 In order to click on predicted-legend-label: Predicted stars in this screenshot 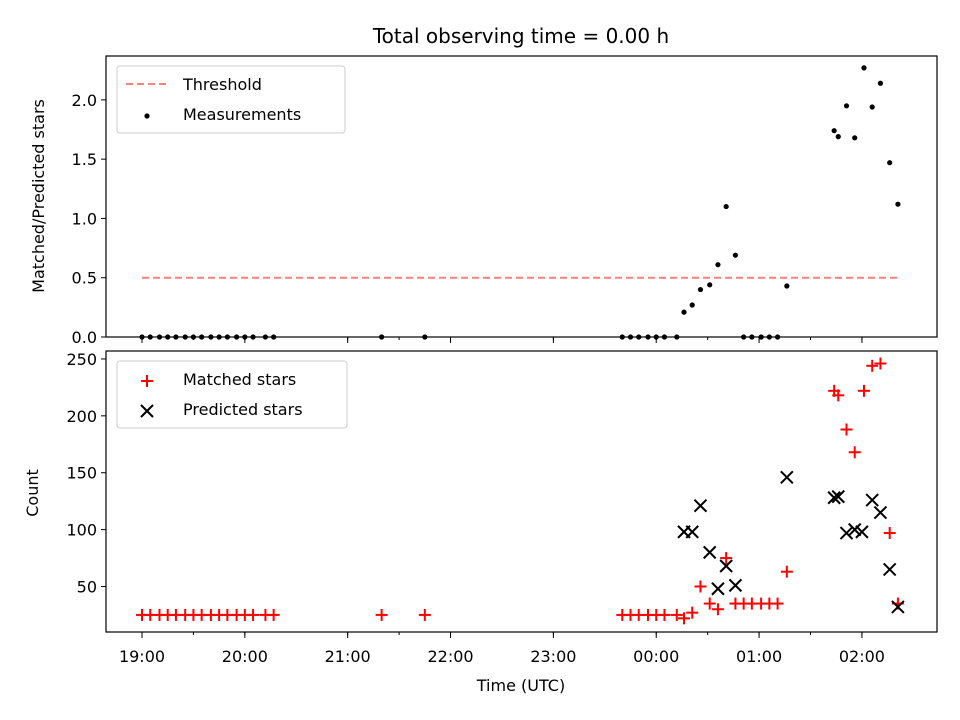, I will do `click(243, 409)`.